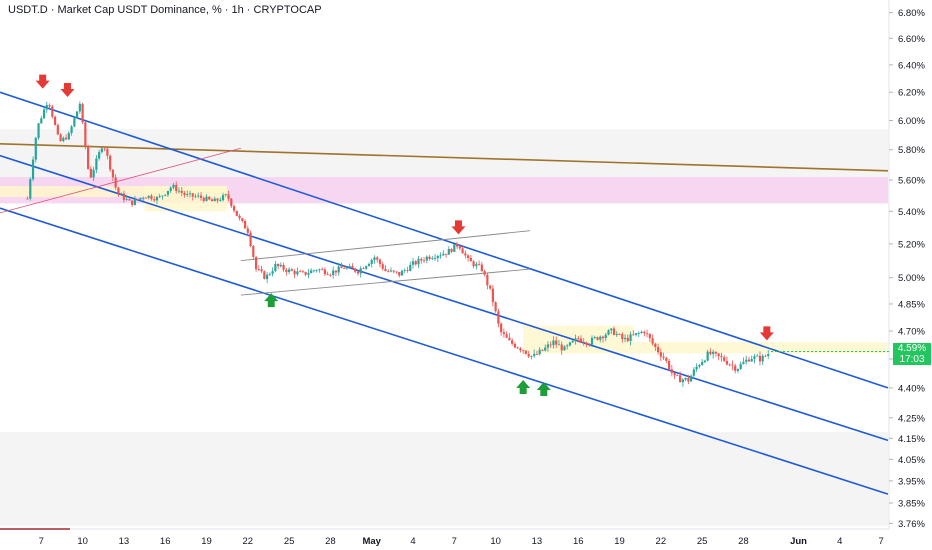 This screenshot has height=550, width=932. Describe the element at coordinates (165, 541) in the screenshot. I see `x-tick-label: 16` at that location.